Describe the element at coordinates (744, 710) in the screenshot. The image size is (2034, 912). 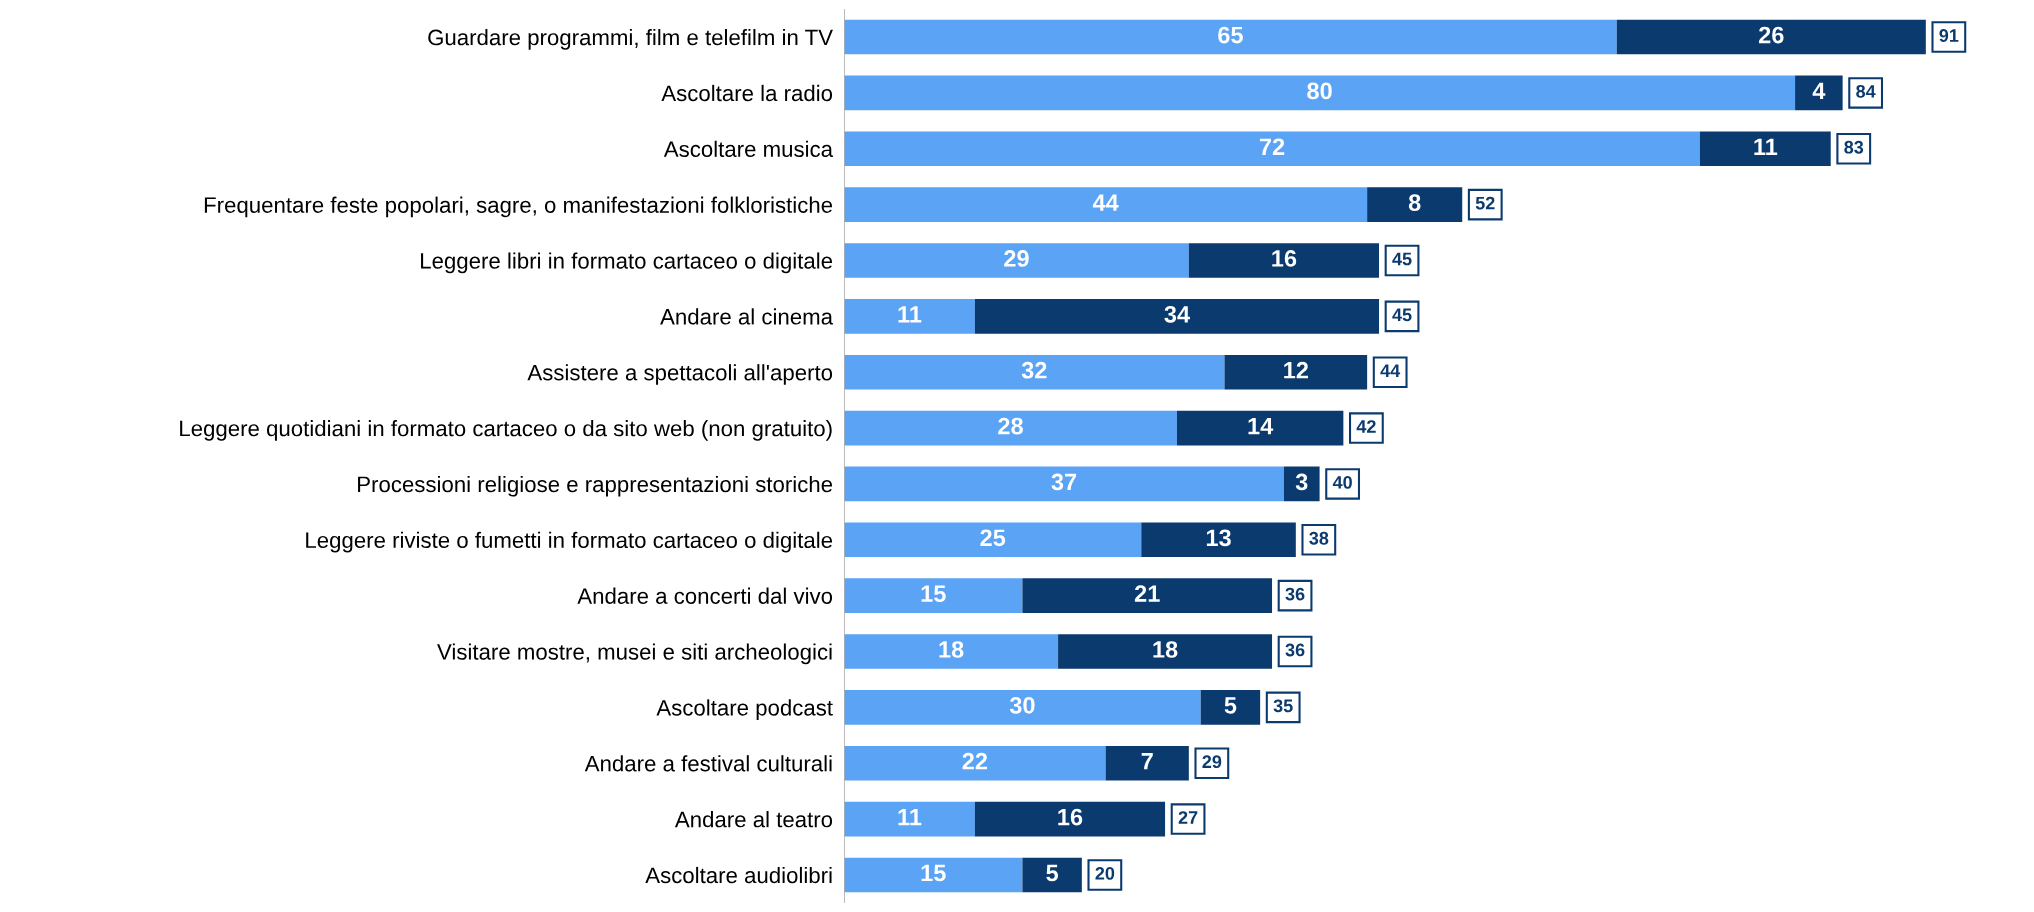
I see `y-tick-label: Ascoltare podcast` at that location.